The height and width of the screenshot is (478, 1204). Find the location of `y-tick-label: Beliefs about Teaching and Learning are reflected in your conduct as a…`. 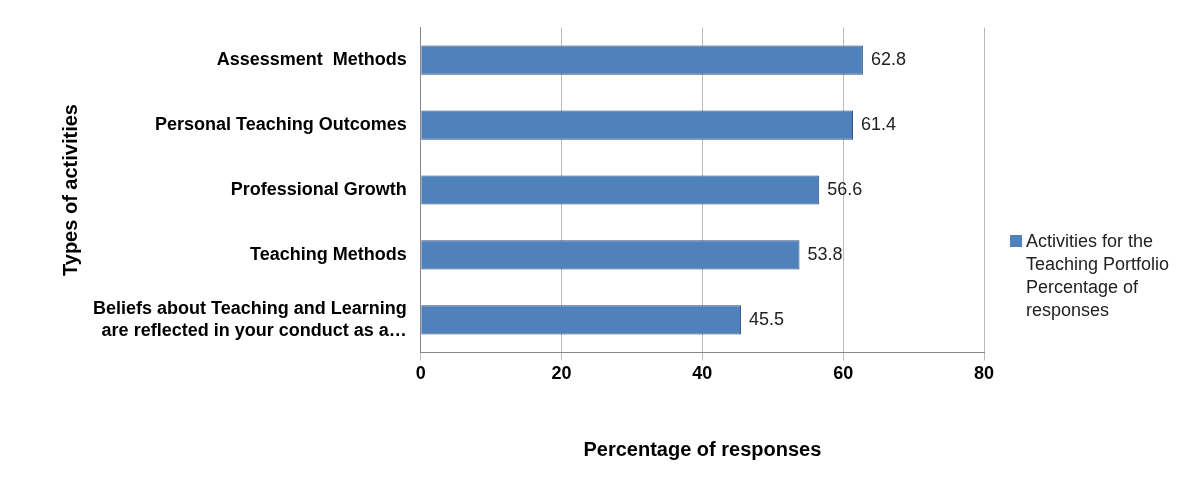

y-tick-label: Beliefs about Teaching and Learning are reflected in your conduct as a… is located at coordinates (249, 319).